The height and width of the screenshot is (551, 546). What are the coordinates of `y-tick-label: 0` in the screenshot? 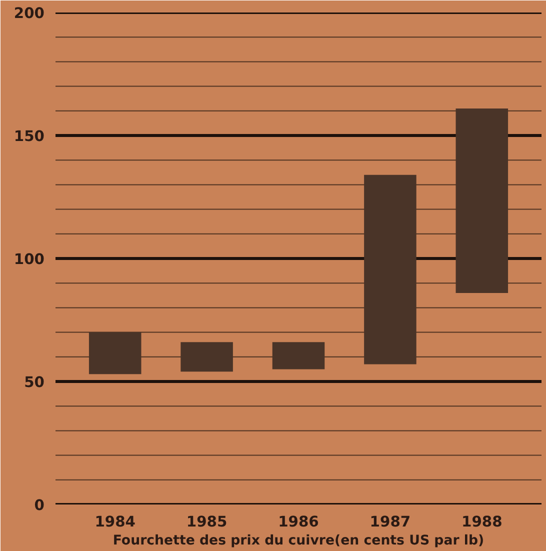 It's located at (39, 505).